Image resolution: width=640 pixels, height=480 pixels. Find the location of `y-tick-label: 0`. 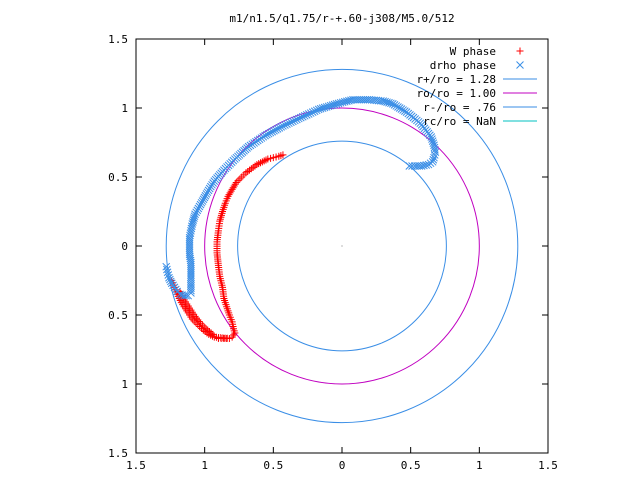

y-tick-label: 0 is located at coordinates (124, 246).